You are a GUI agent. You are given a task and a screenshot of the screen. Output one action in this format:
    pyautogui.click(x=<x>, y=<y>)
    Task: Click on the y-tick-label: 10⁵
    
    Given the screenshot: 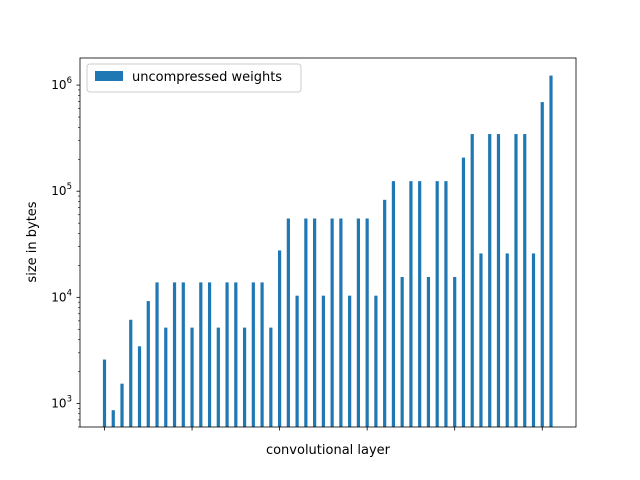 What is the action you would take?
    pyautogui.click(x=61, y=190)
    